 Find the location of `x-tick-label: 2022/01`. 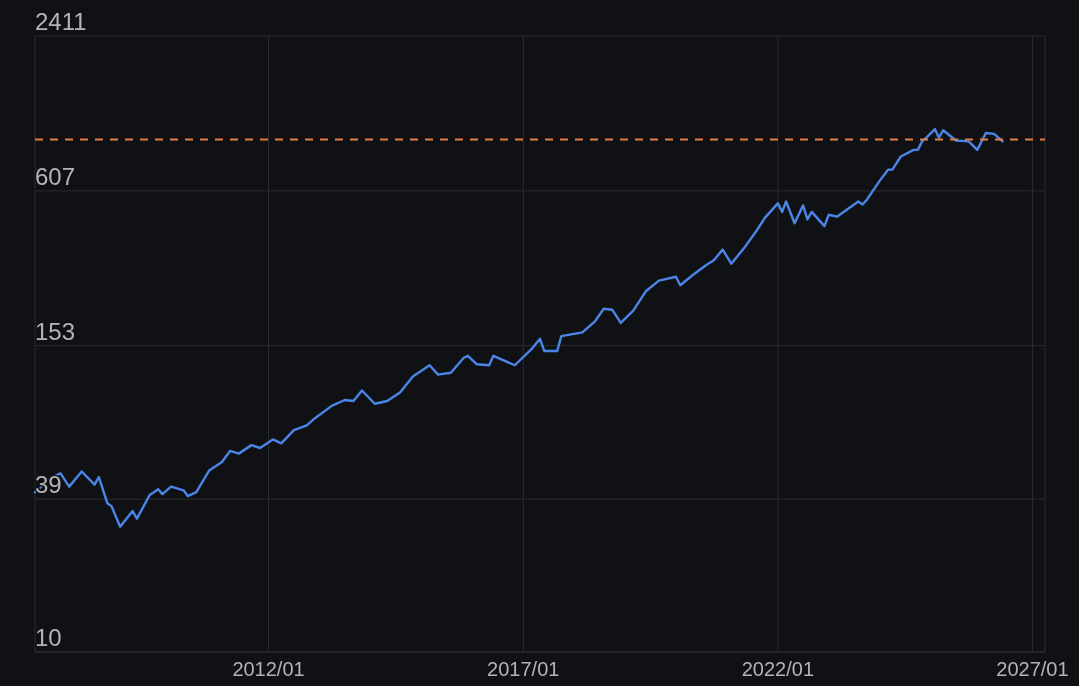

x-tick-label: 2022/01 is located at coordinates (778, 669).